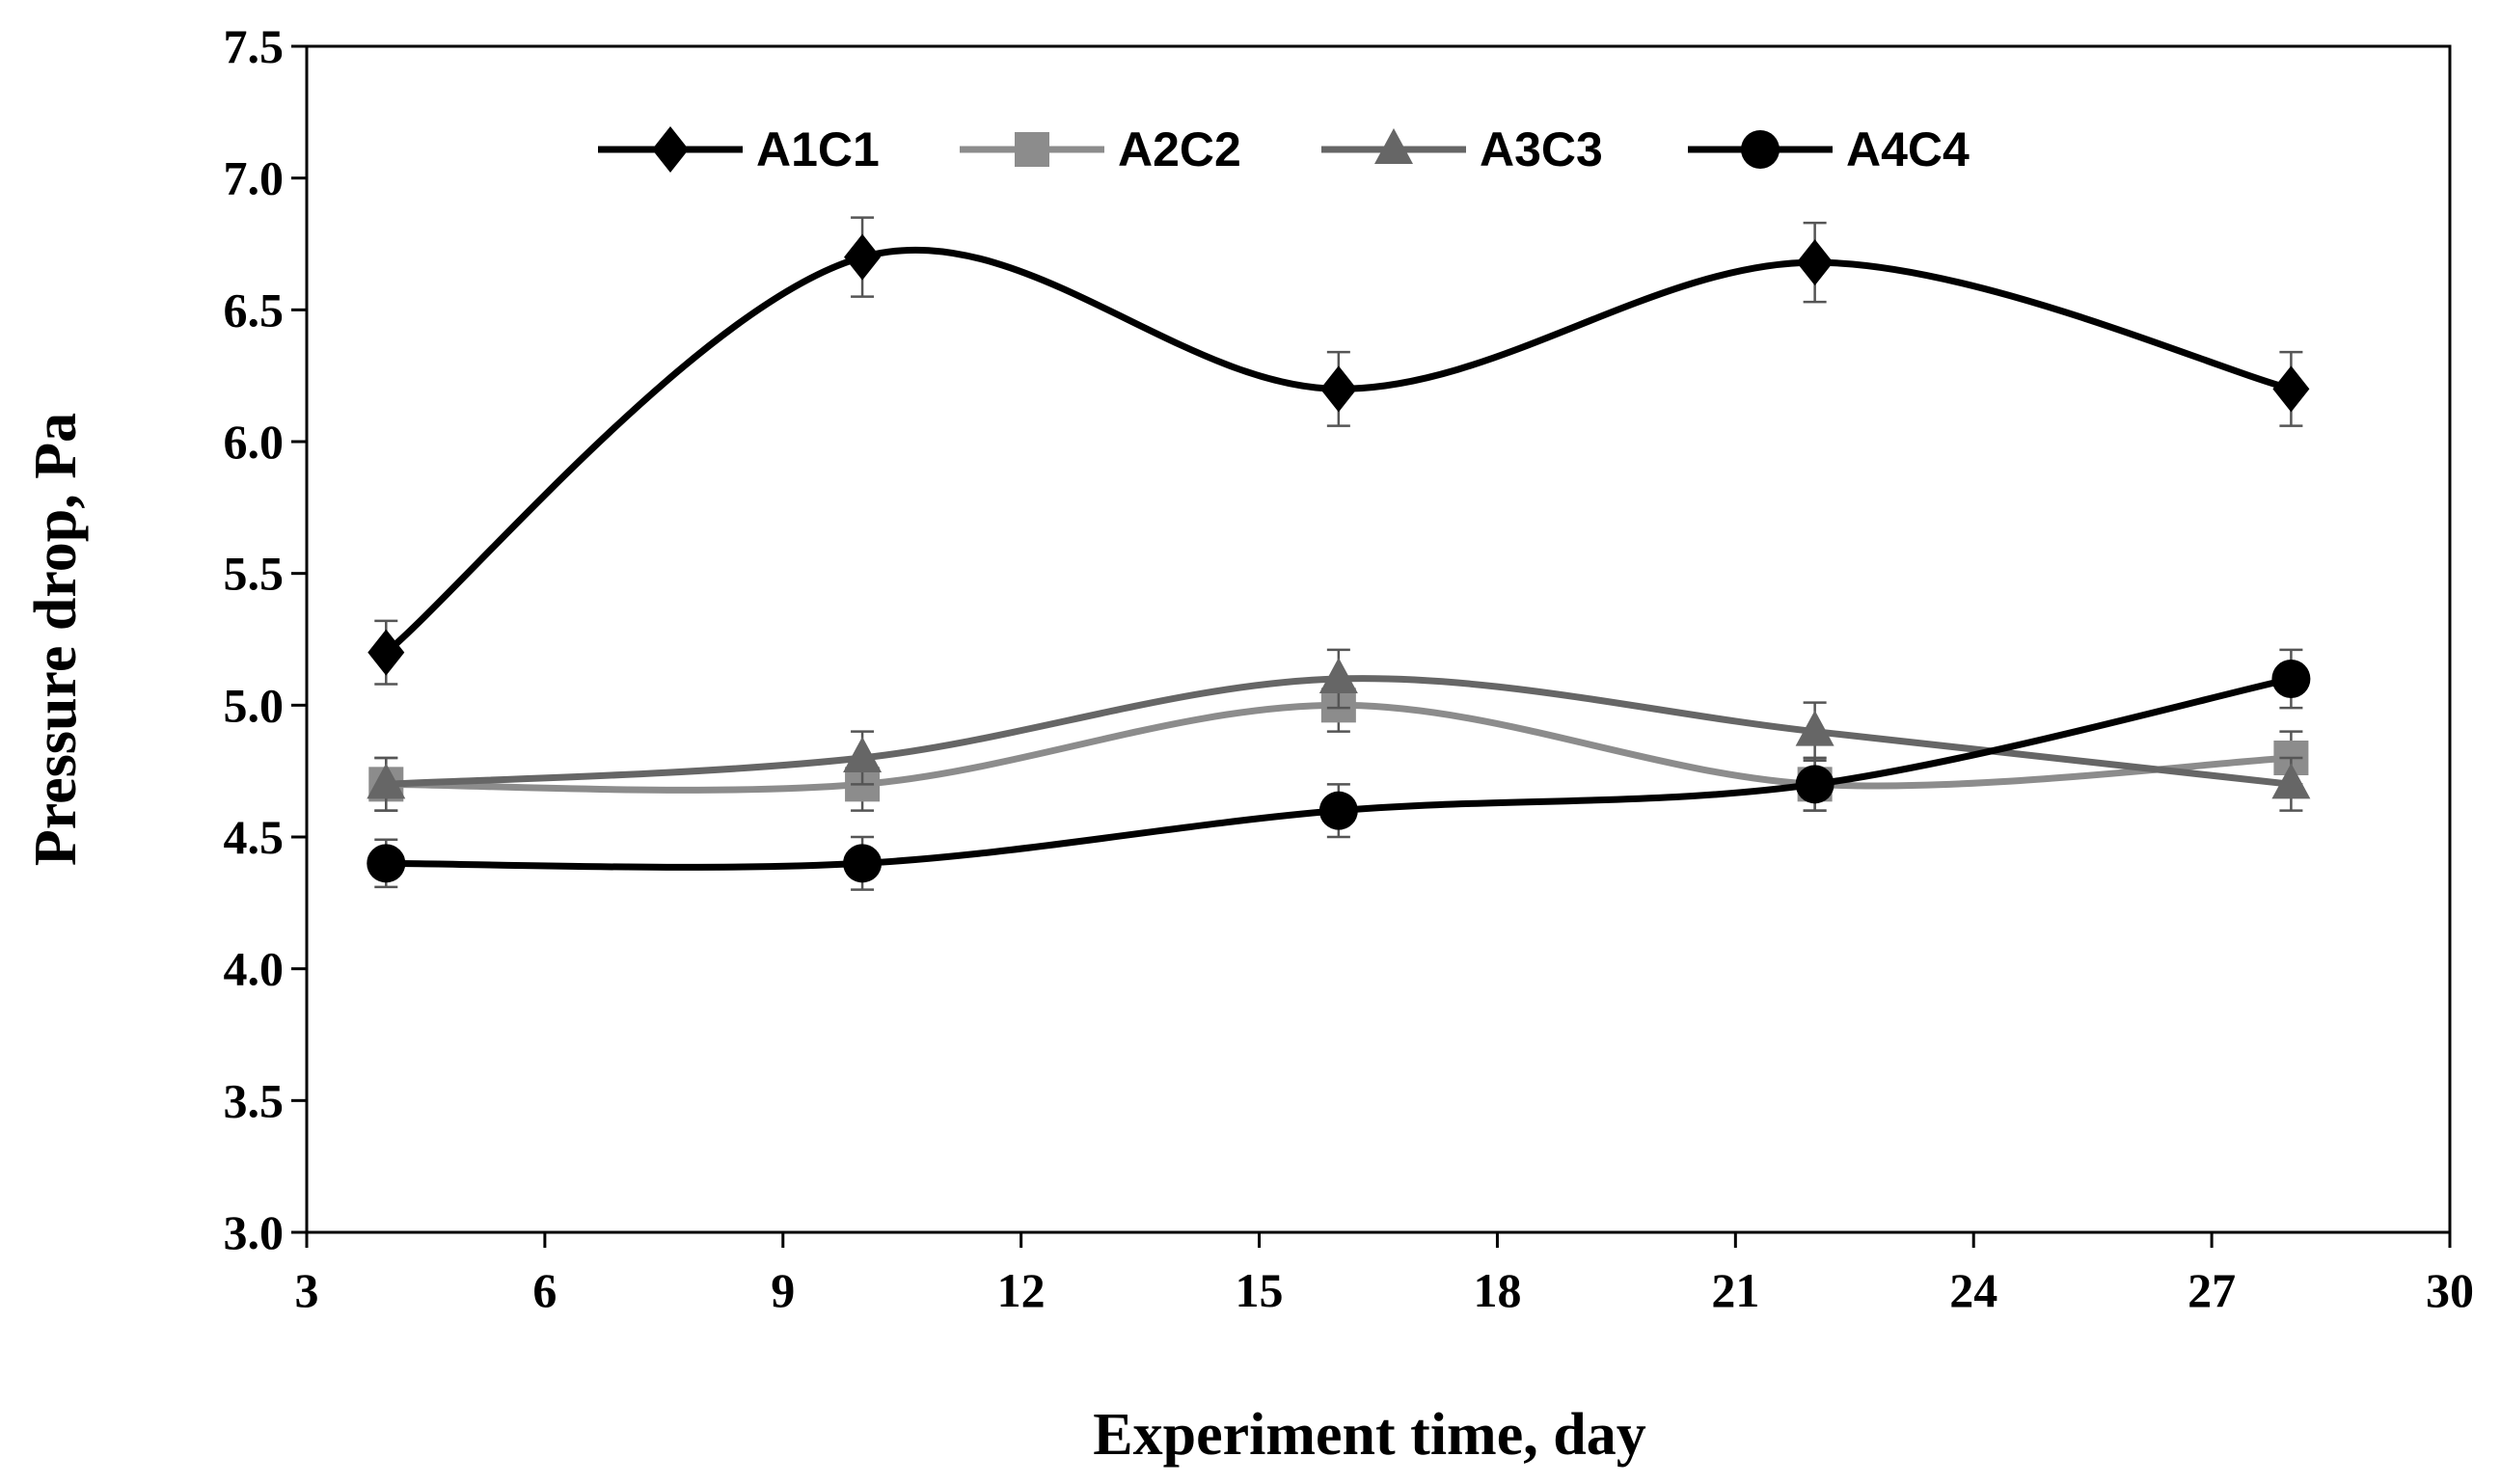 The image size is (2500, 1484). What do you see at coordinates (56, 639) in the screenshot?
I see `y-axis-title: Pressure drop, Pa` at bounding box center [56, 639].